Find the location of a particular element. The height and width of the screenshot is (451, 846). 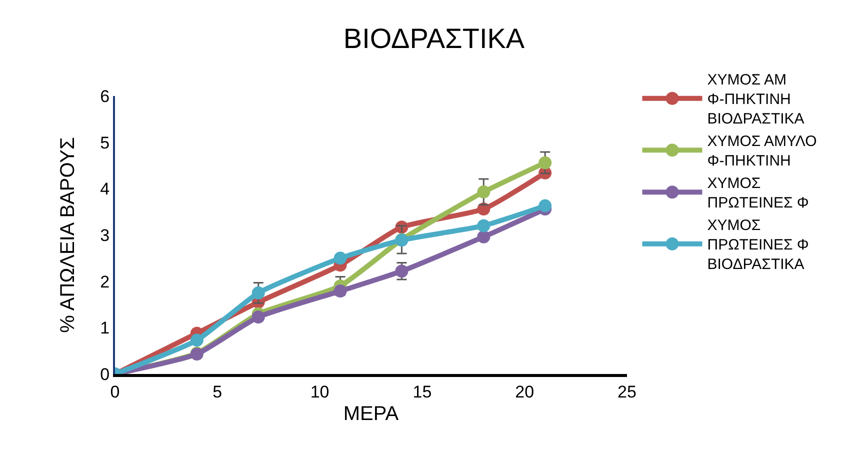

legend-label: ΧΥΜΟΣ ΠΡΩΤΕΙΝΕΣ Φ ΒΙΟΔΡΑΣΤΙΚΑ is located at coordinates (758, 245).